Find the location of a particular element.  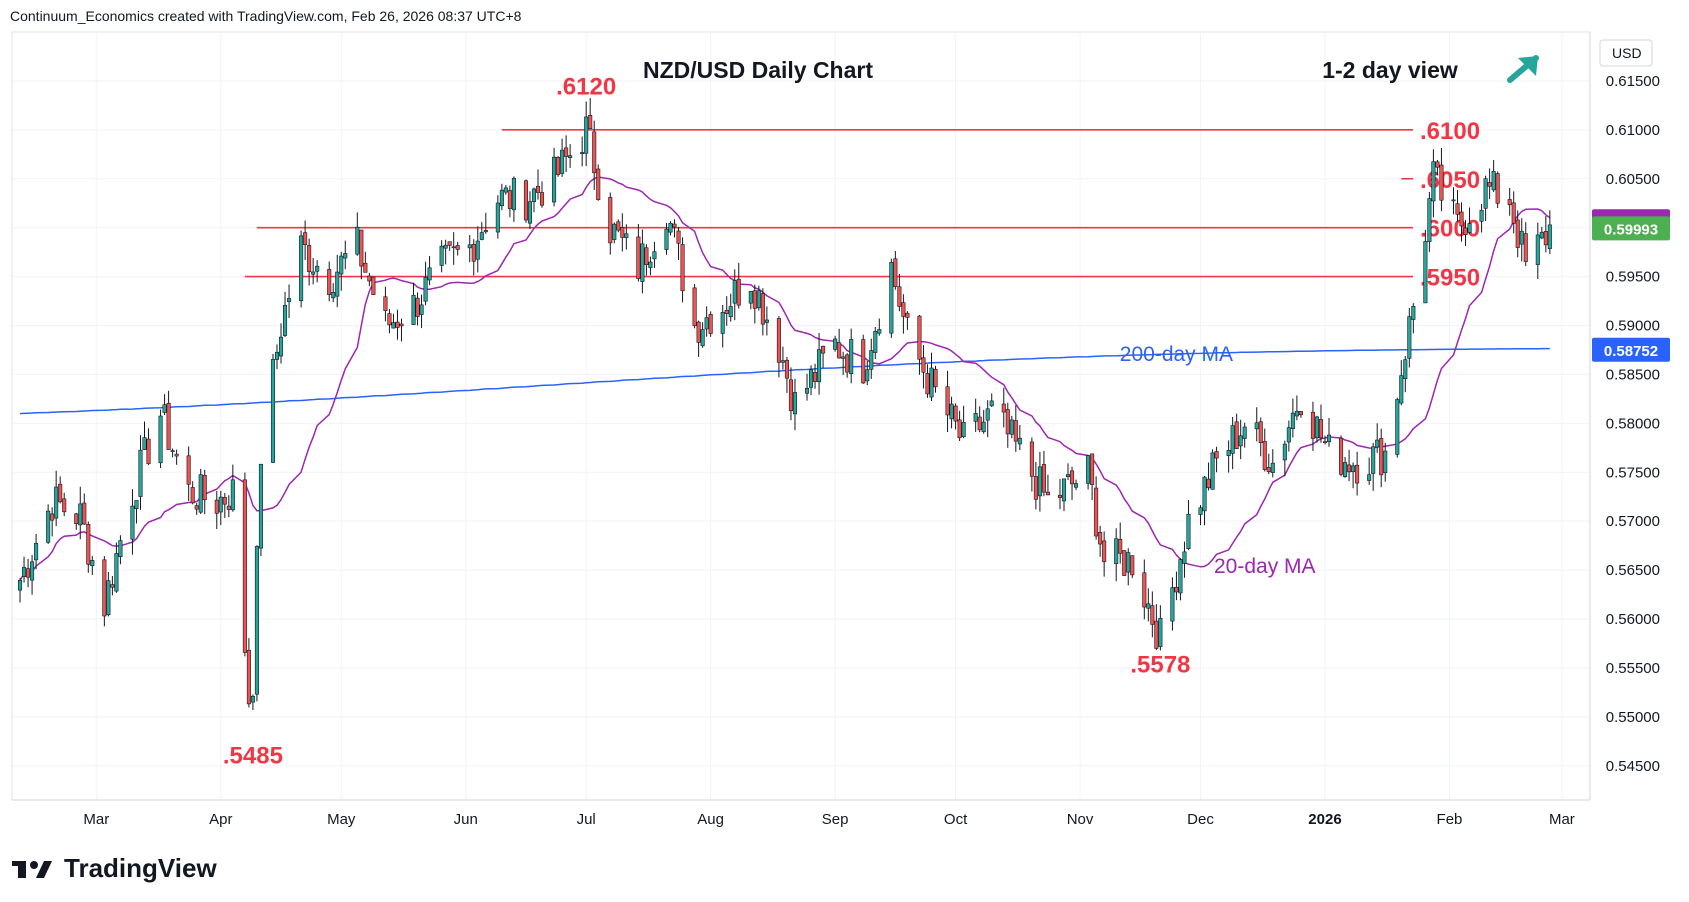

view-label: 1-2 day view is located at coordinates (1390, 70).